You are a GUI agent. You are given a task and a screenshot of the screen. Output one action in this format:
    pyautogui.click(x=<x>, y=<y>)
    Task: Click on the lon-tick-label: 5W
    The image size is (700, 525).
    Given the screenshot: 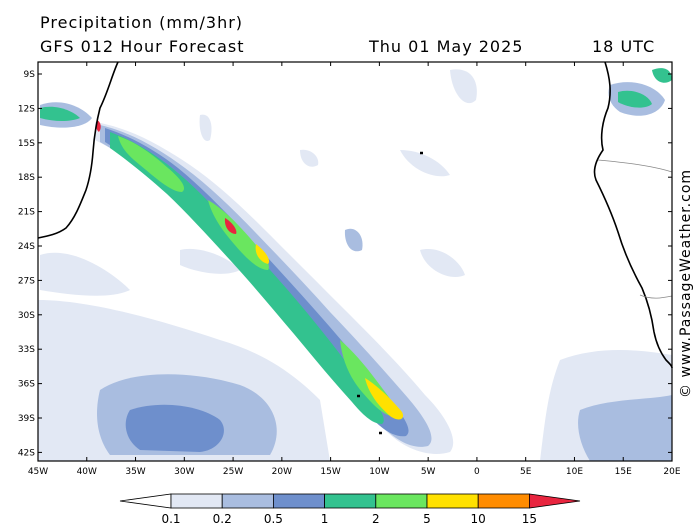 What is the action you would take?
    pyautogui.click(x=428, y=472)
    